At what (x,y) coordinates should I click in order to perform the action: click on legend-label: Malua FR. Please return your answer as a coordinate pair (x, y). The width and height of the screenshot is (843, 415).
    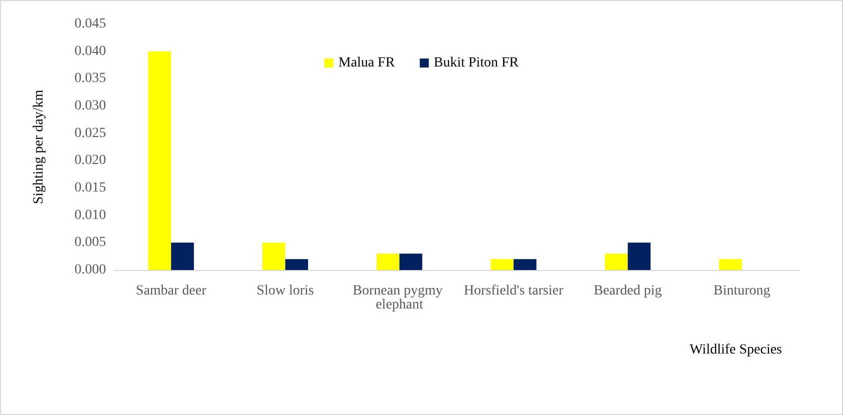
    Looking at the image, I should click on (367, 63).